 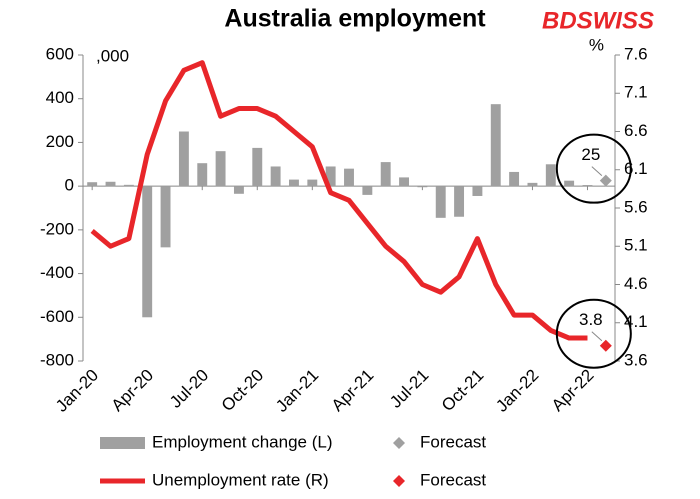 What do you see at coordinates (112, 55) in the screenshot?
I see `y-axis-unit: ,000` at bounding box center [112, 55].